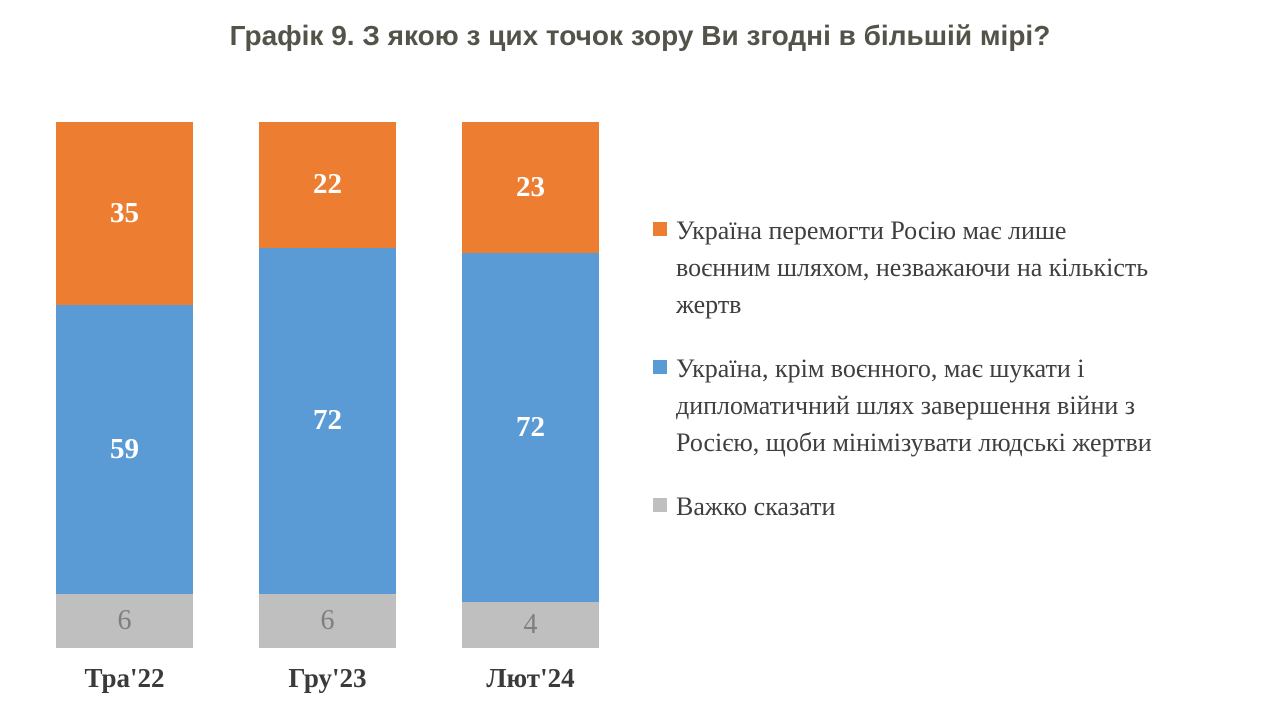 Image resolution: width=1280 pixels, height=727 pixels. I want to click on bar-segment: 22, so click(327, 185).